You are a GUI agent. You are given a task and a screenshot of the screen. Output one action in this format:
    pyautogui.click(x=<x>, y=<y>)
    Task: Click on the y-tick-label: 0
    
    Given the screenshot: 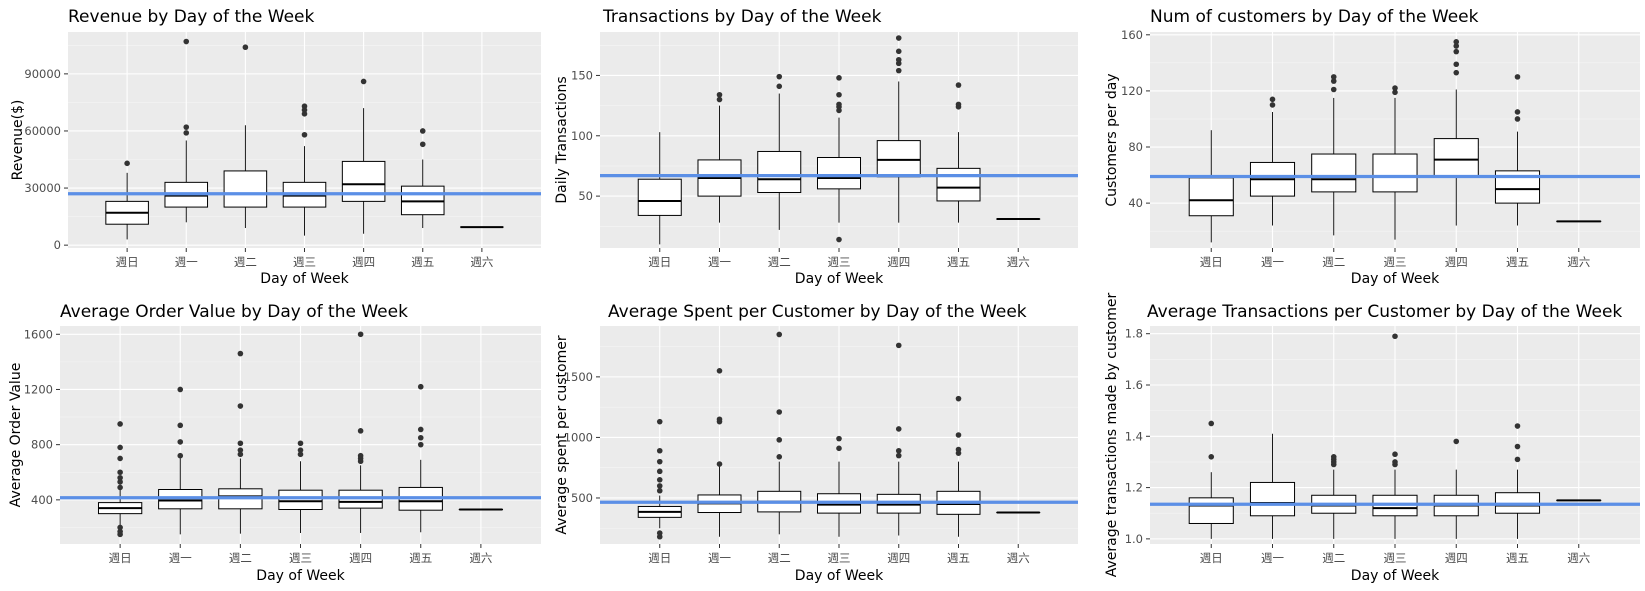 What is the action you would take?
    pyautogui.click(x=57, y=245)
    